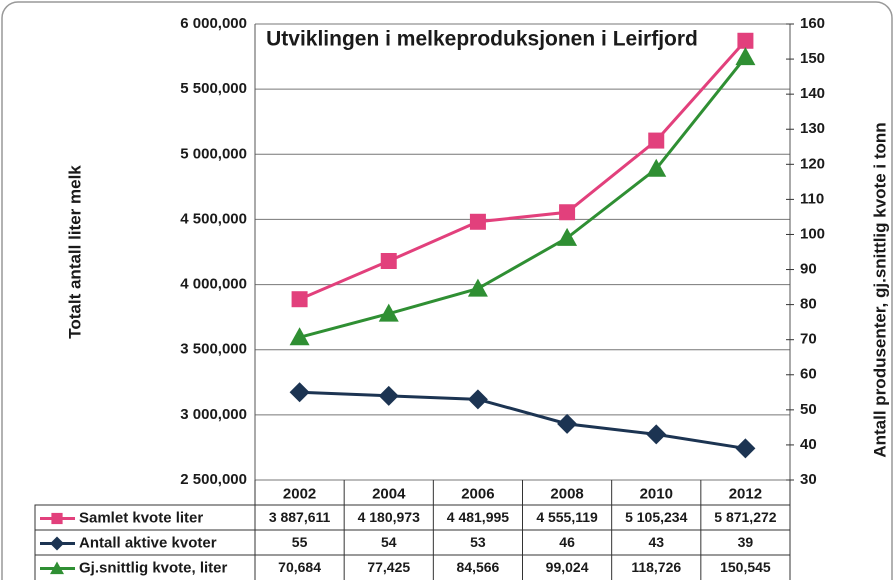 The width and height of the screenshot is (895, 580). Describe the element at coordinates (213, 349) in the screenshot. I see `y-tick-label: 3 500,000` at that location.